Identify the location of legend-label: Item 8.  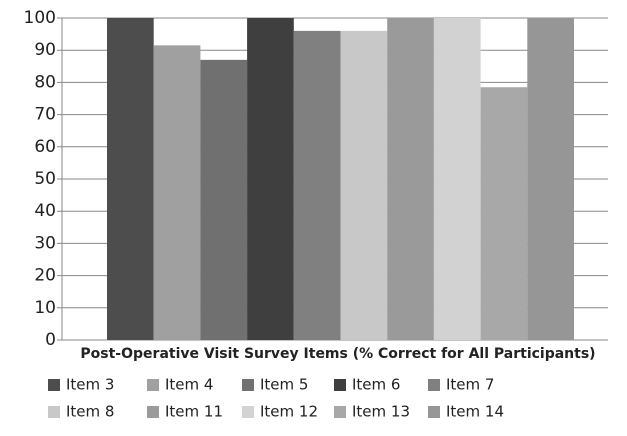
(90, 412).